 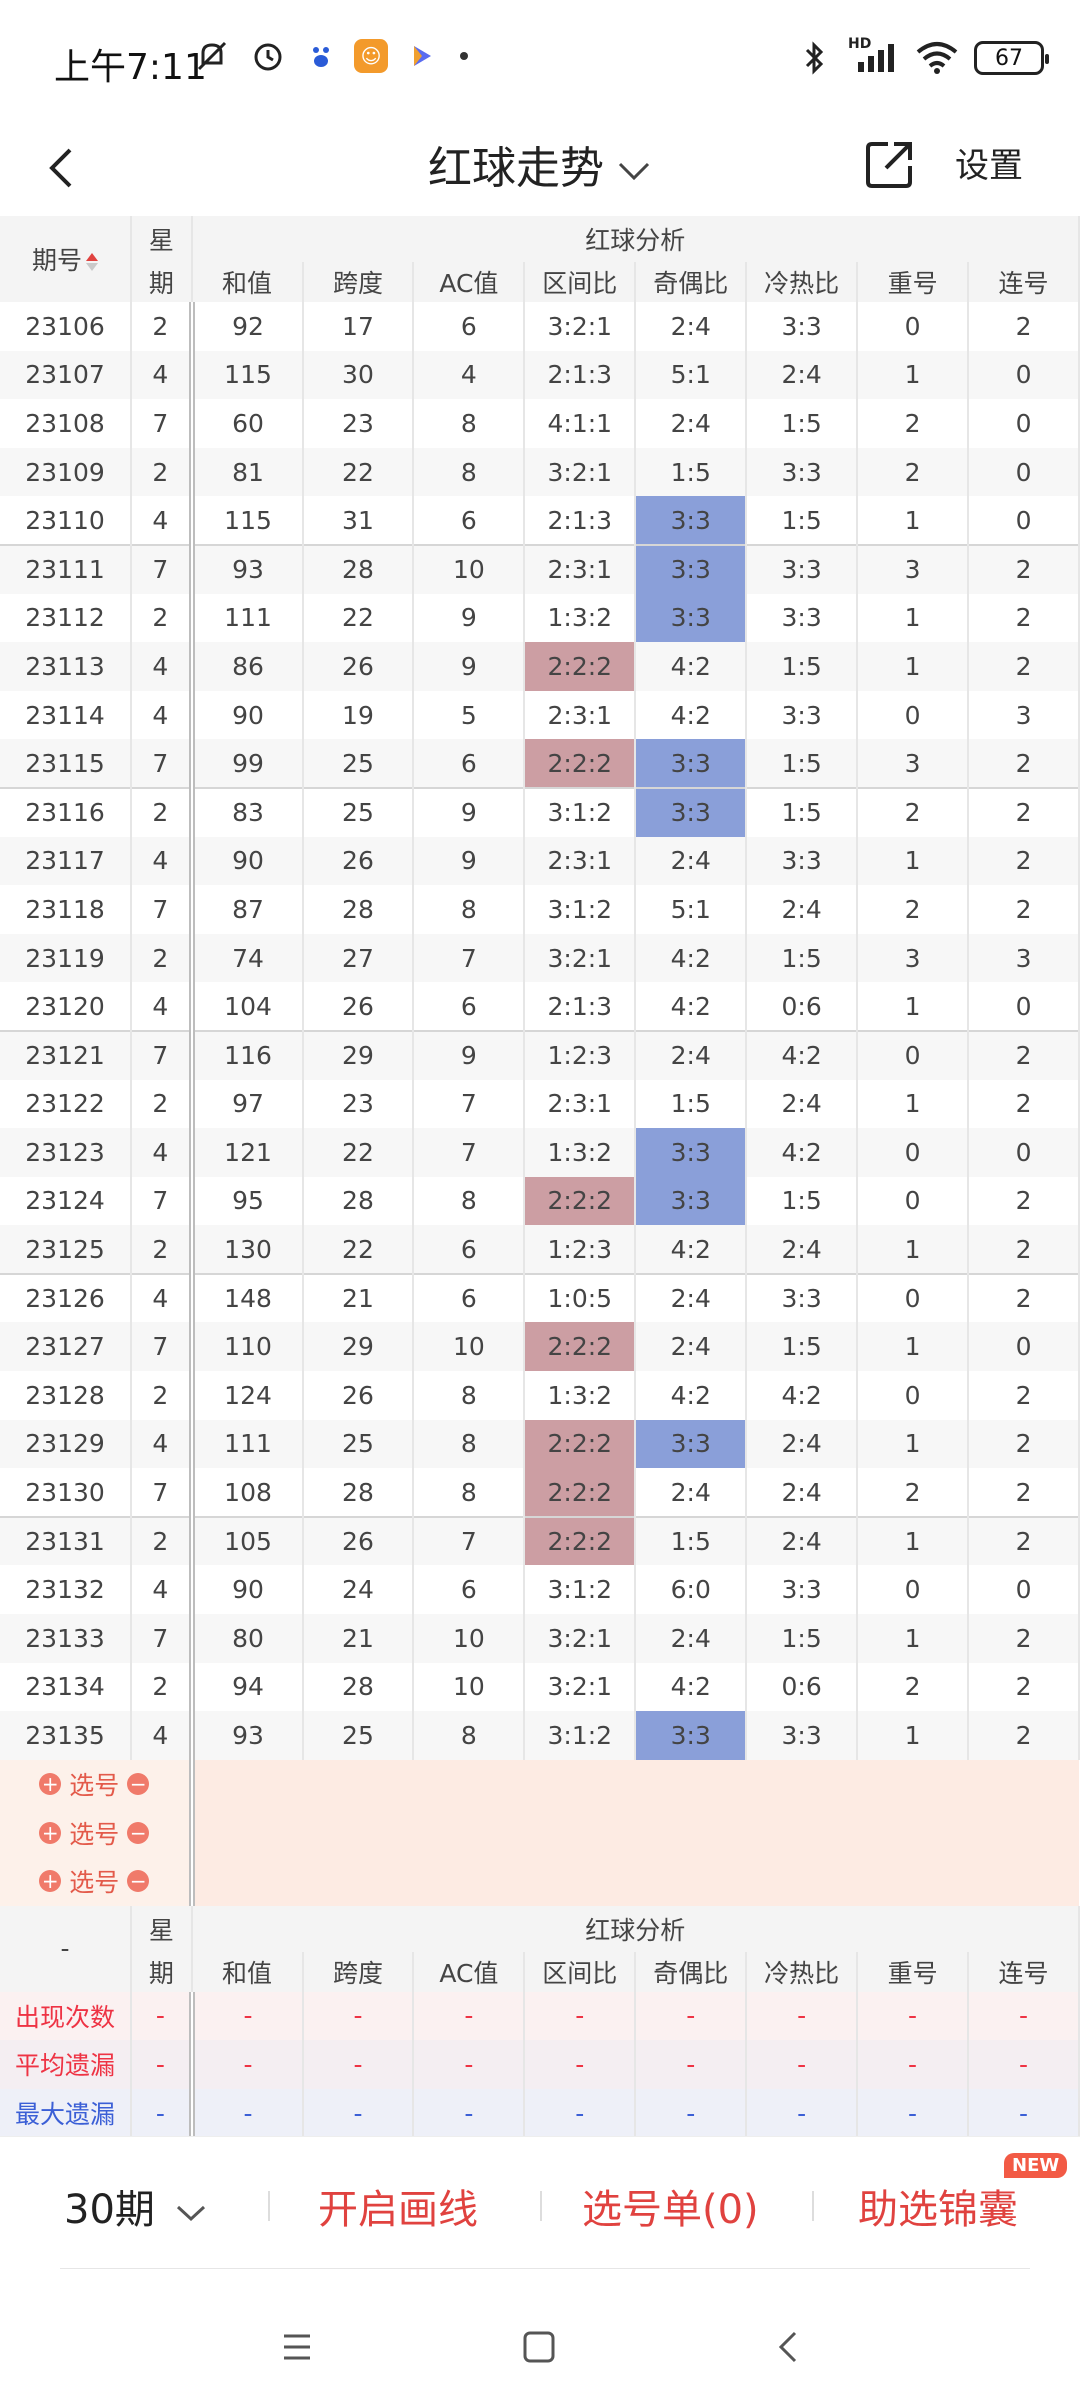 I want to click on home-icon, so click(x=539, y=2347).